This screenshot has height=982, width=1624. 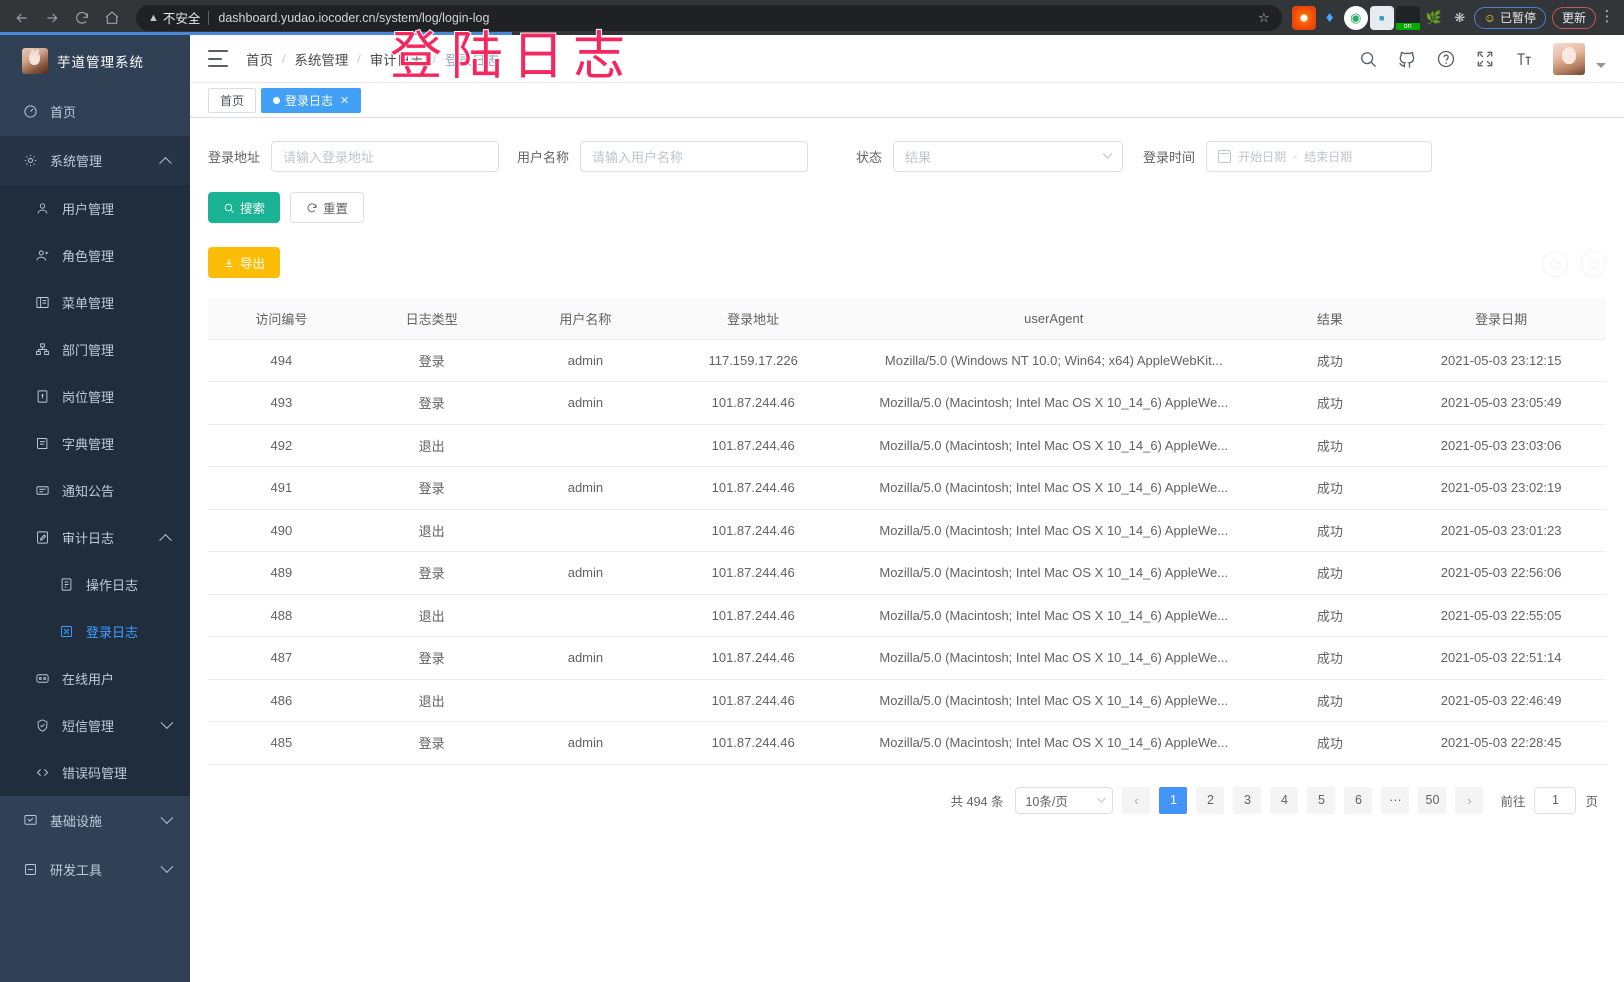 What do you see at coordinates (95, 111) in the screenshot?
I see `sidebar-item-home: 首页` at bounding box center [95, 111].